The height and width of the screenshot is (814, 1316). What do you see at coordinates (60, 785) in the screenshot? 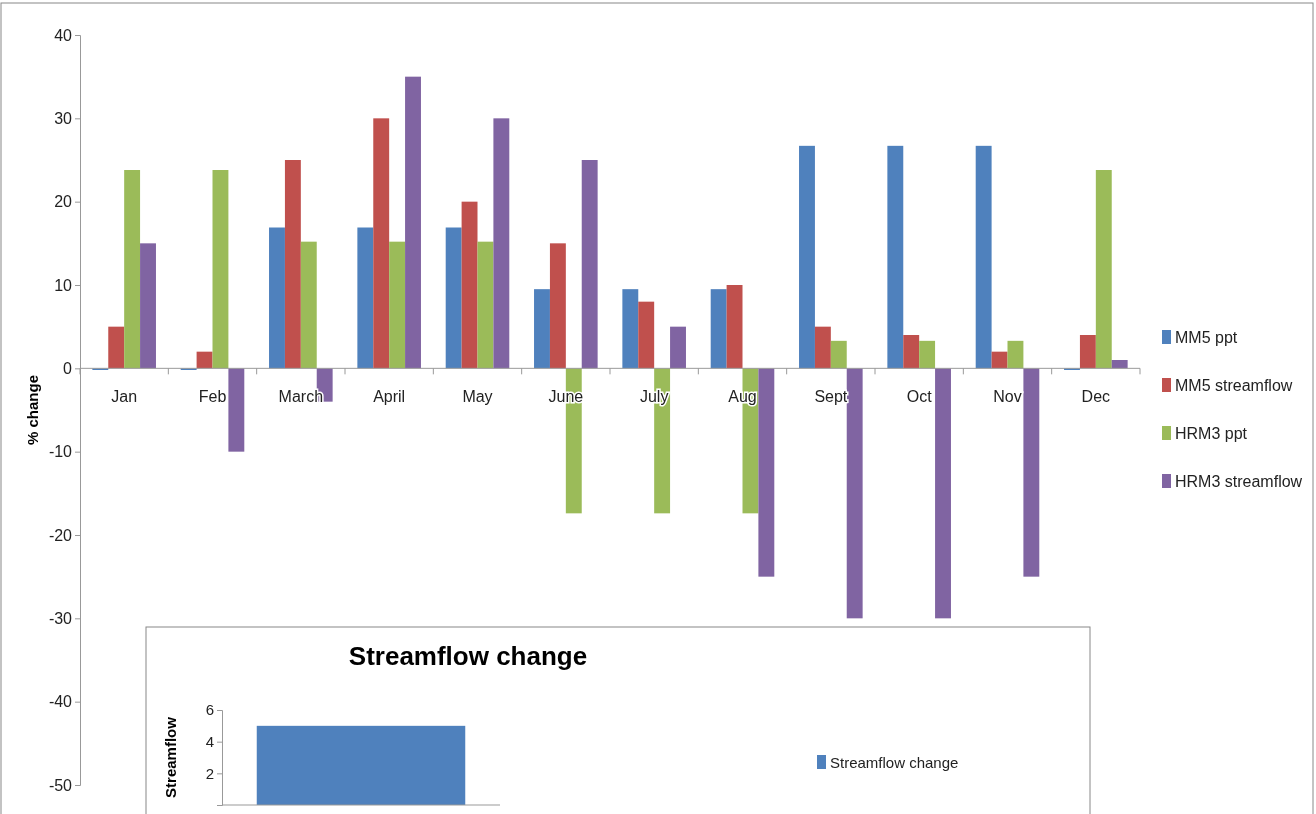
I see `y-tick-label: -50` at bounding box center [60, 785].